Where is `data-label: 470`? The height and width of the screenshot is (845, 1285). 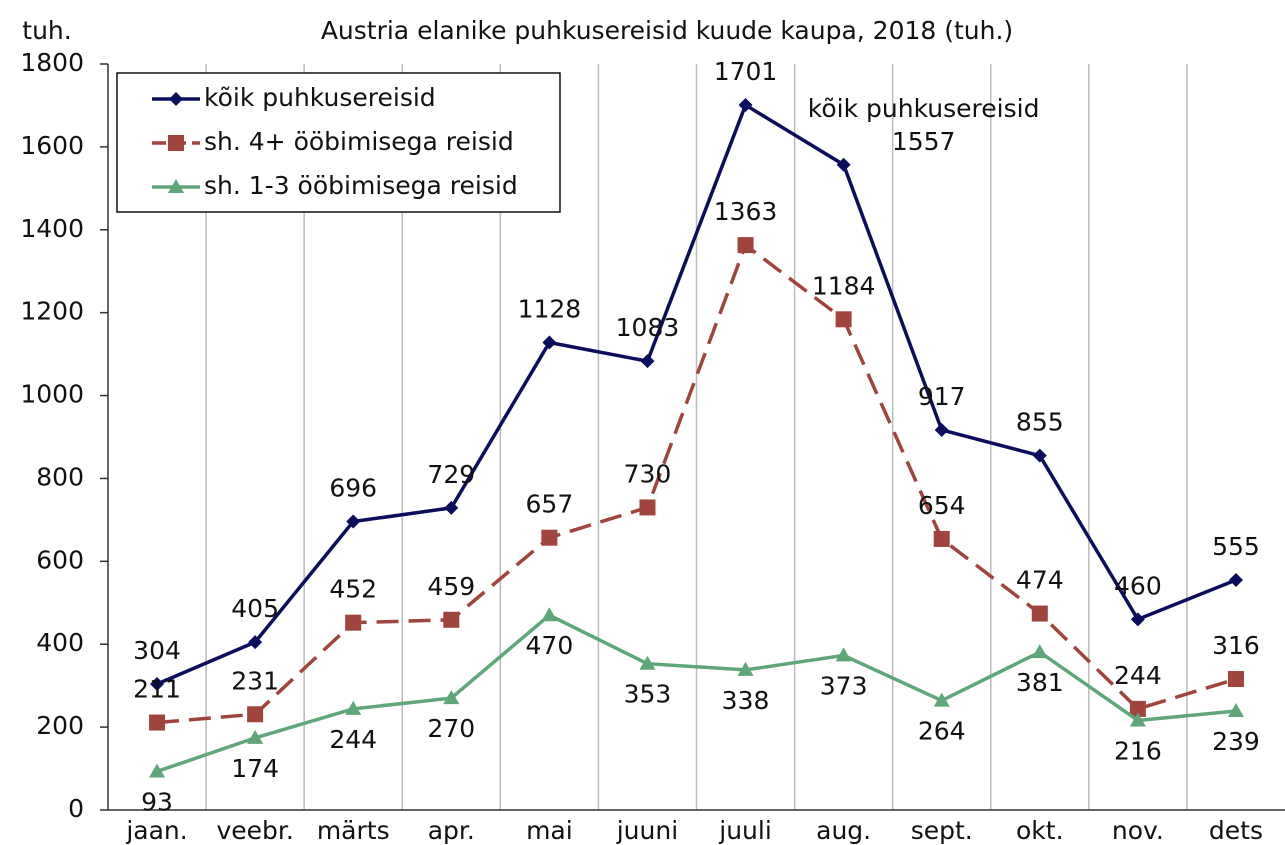 data-label: 470 is located at coordinates (550, 645).